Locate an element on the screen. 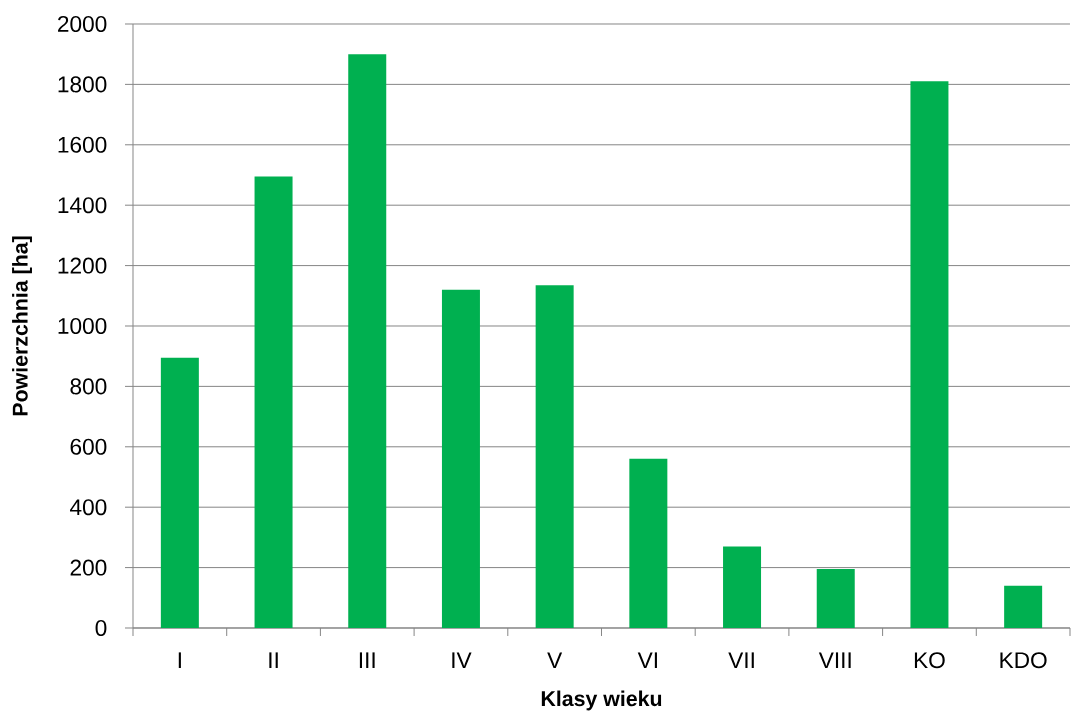 This screenshot has width=1076, height=713. x-tick-label: I is located at coordinates (179, 660).